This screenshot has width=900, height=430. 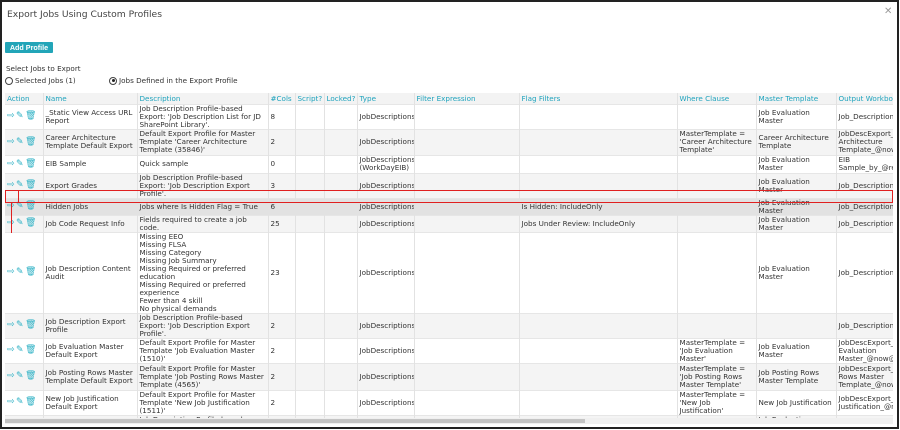 What do you see at coordinates (467, 98) in the screenshot?
I see `column-header: Filter Expression` at bounding box center [467, 98].